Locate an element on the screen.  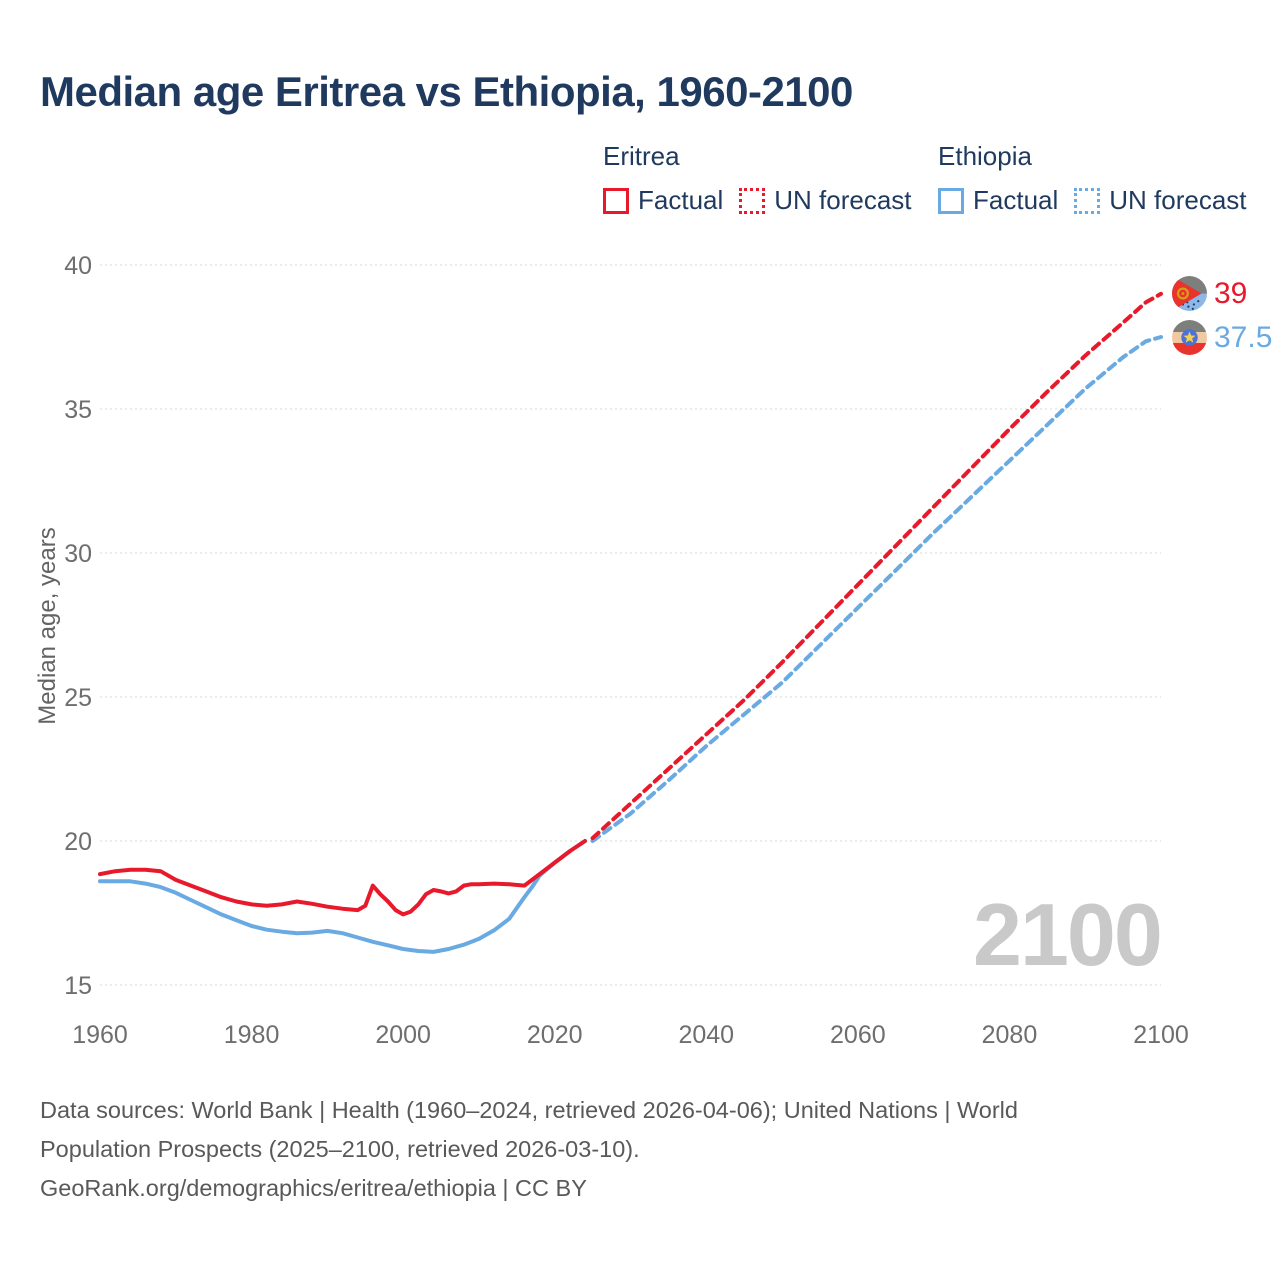
legend-item-ethiopia-factual: Factual is located at coordinates (998, 200).